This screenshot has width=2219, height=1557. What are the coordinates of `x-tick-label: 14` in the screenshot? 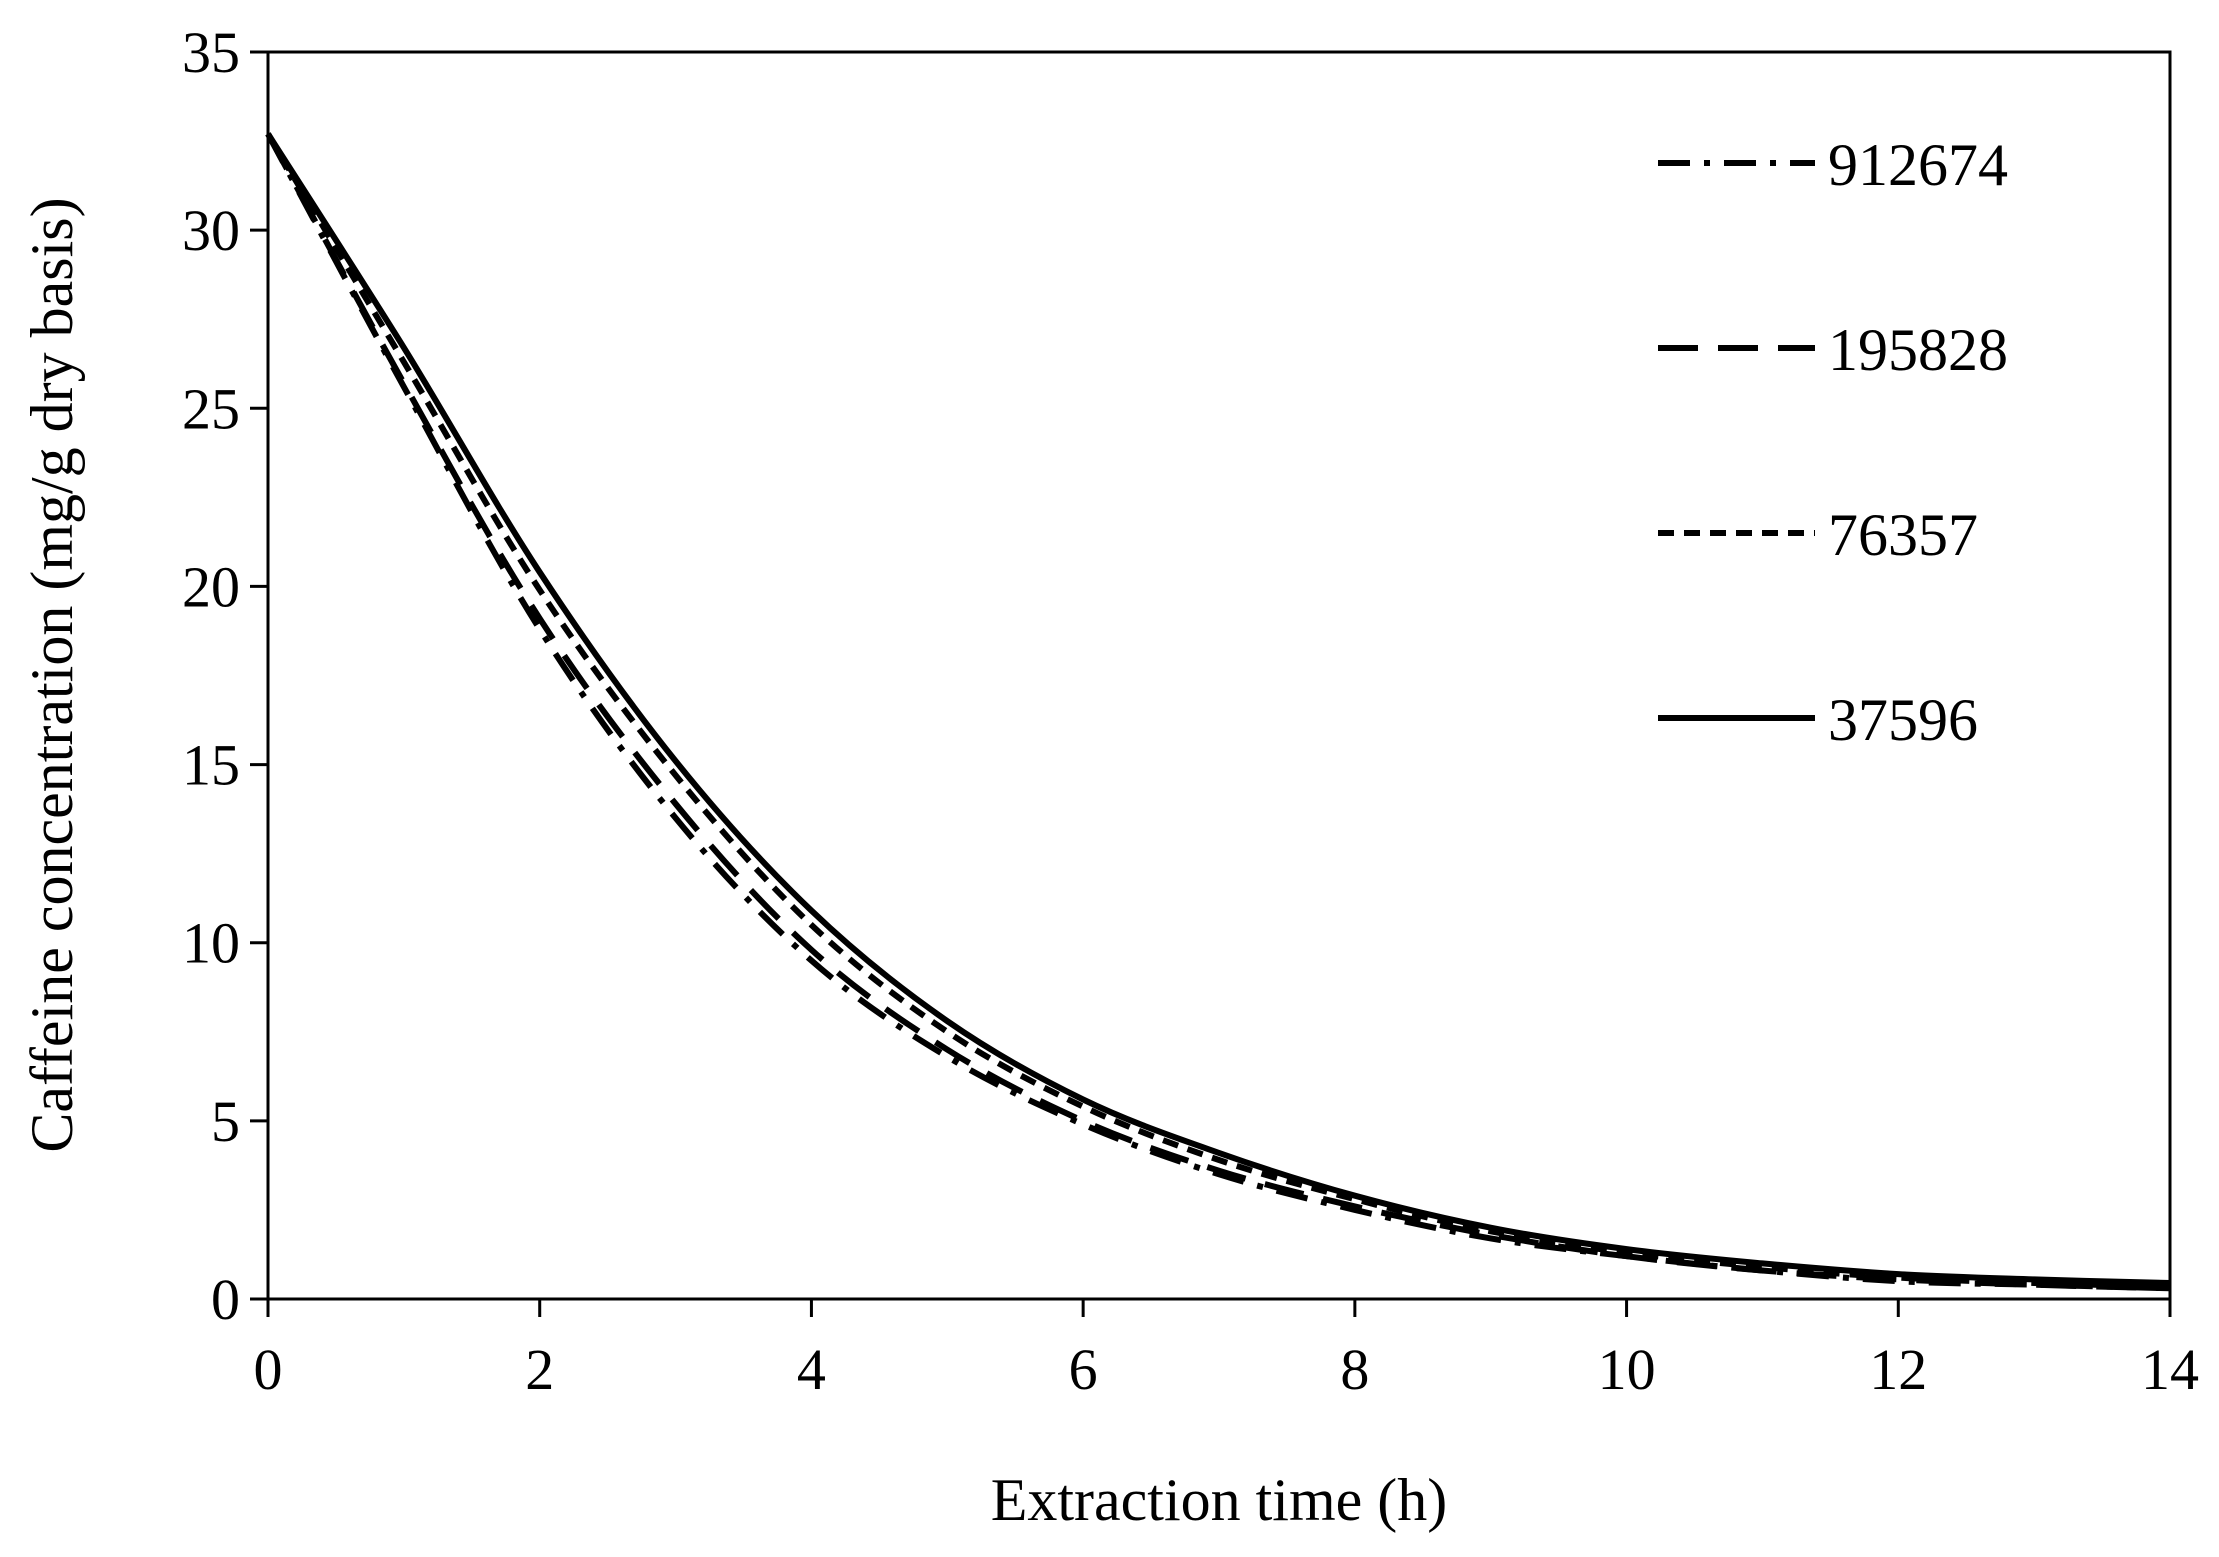 It's located at (2170, 1369).